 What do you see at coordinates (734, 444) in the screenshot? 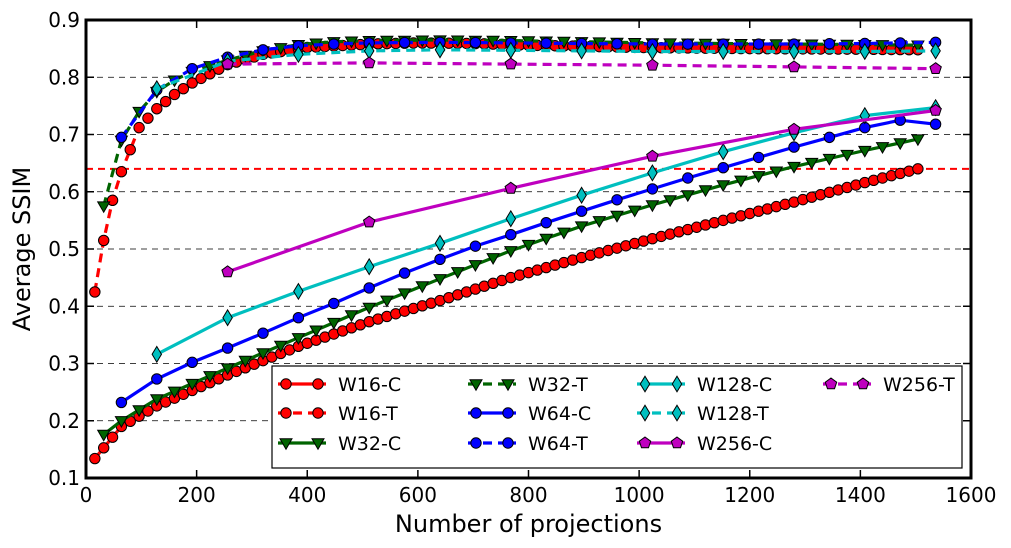
I see `legend-label: W256-C` at bounding box center [734, 444].